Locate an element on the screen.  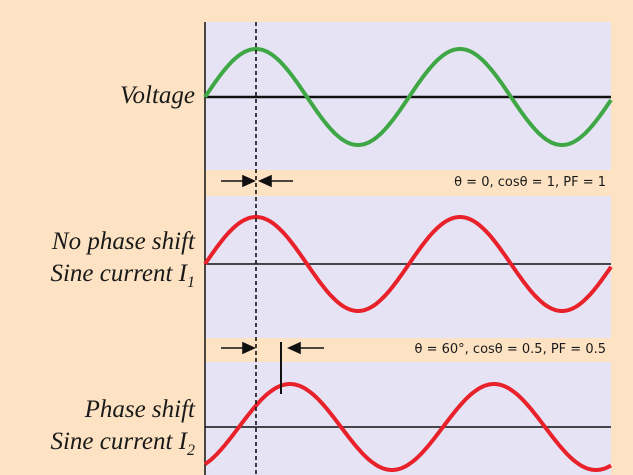
current1-label-line2: Sine current I1 is located at coordinates (122, 275).